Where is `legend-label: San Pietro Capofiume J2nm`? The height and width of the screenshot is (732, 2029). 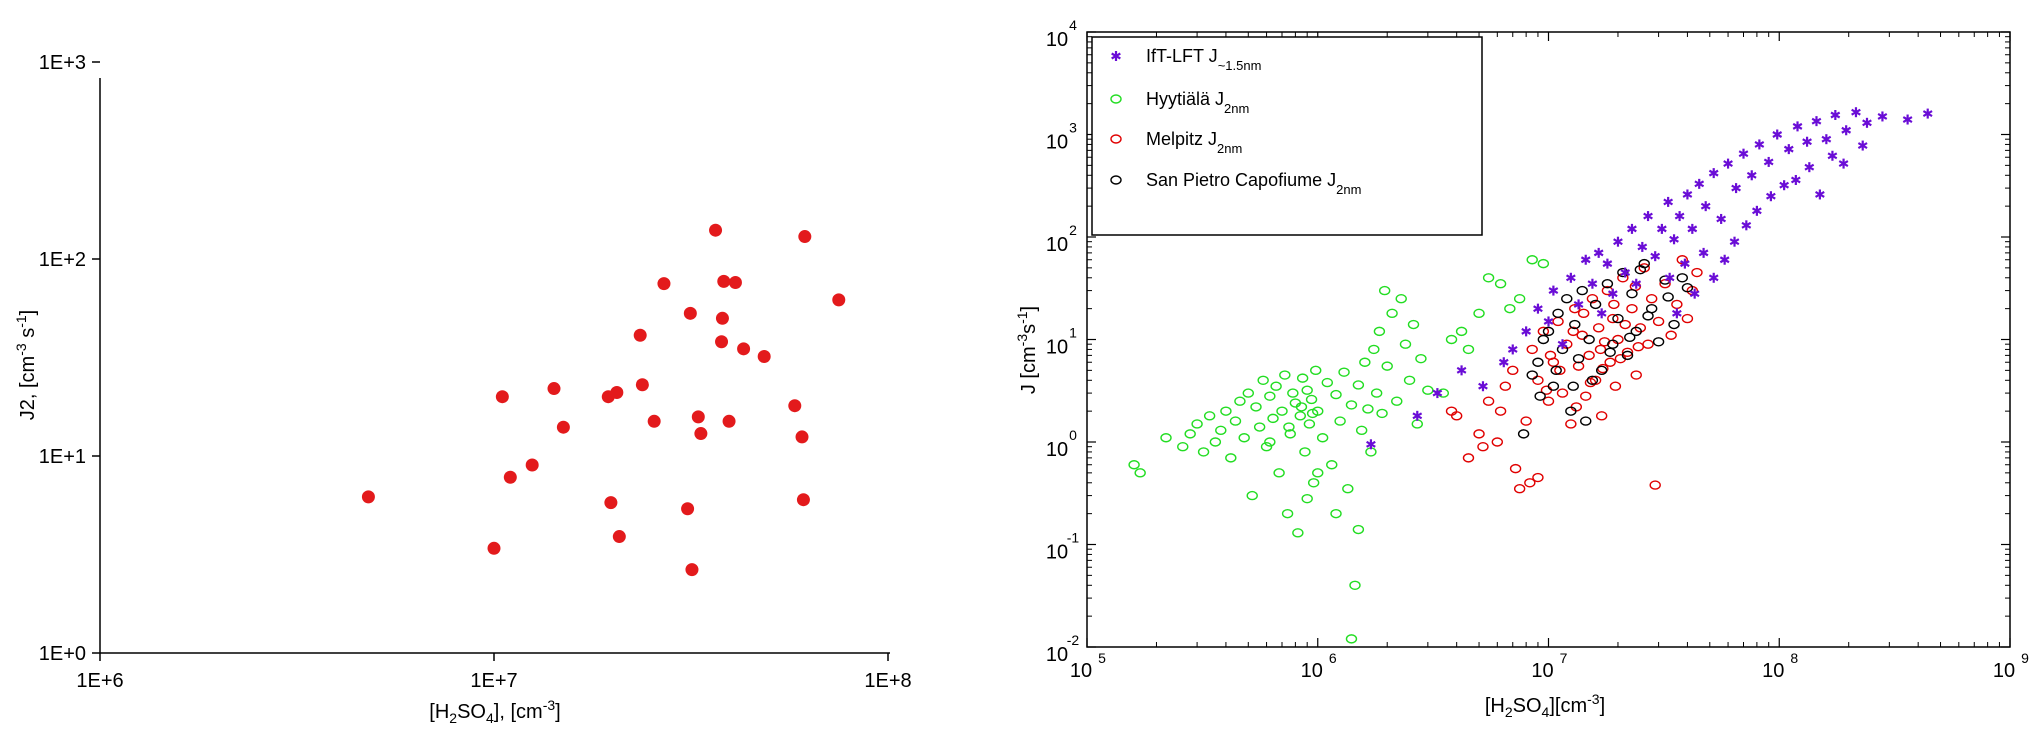
legend-label: San Pietro Capofiume J2nm is located at coordinates (1253, 183).